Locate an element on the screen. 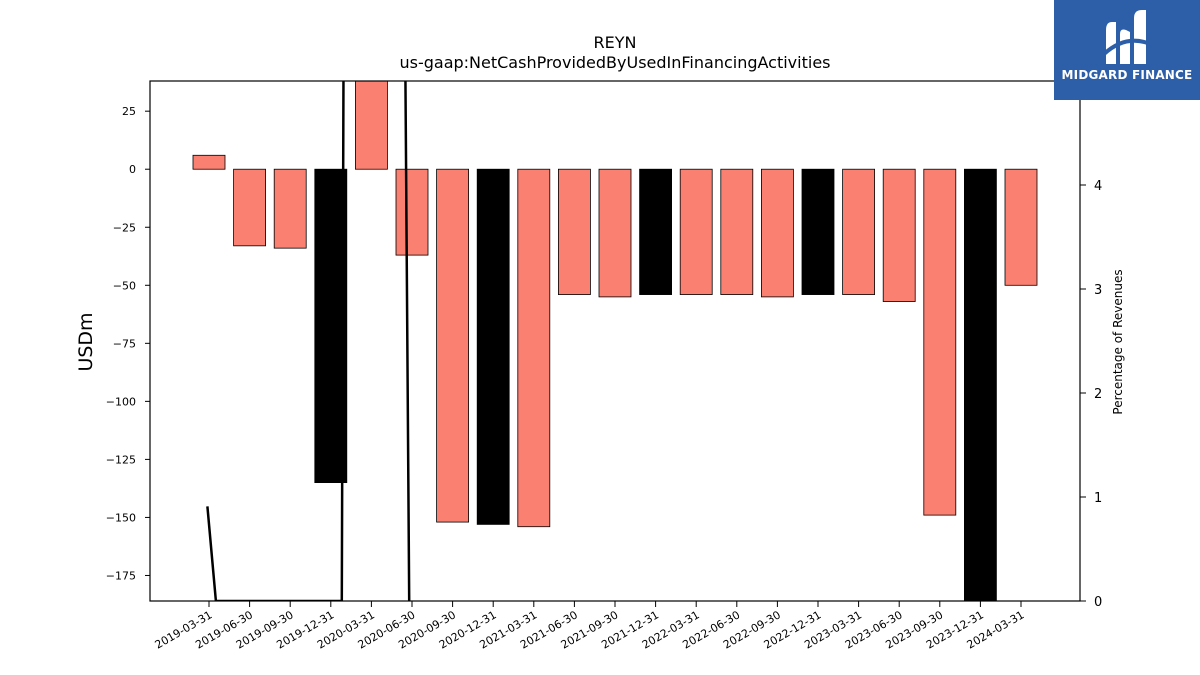 The height and width of the screenshot is (675, 1200). y-tick-label: −75 is located at coordinates (124, 343).